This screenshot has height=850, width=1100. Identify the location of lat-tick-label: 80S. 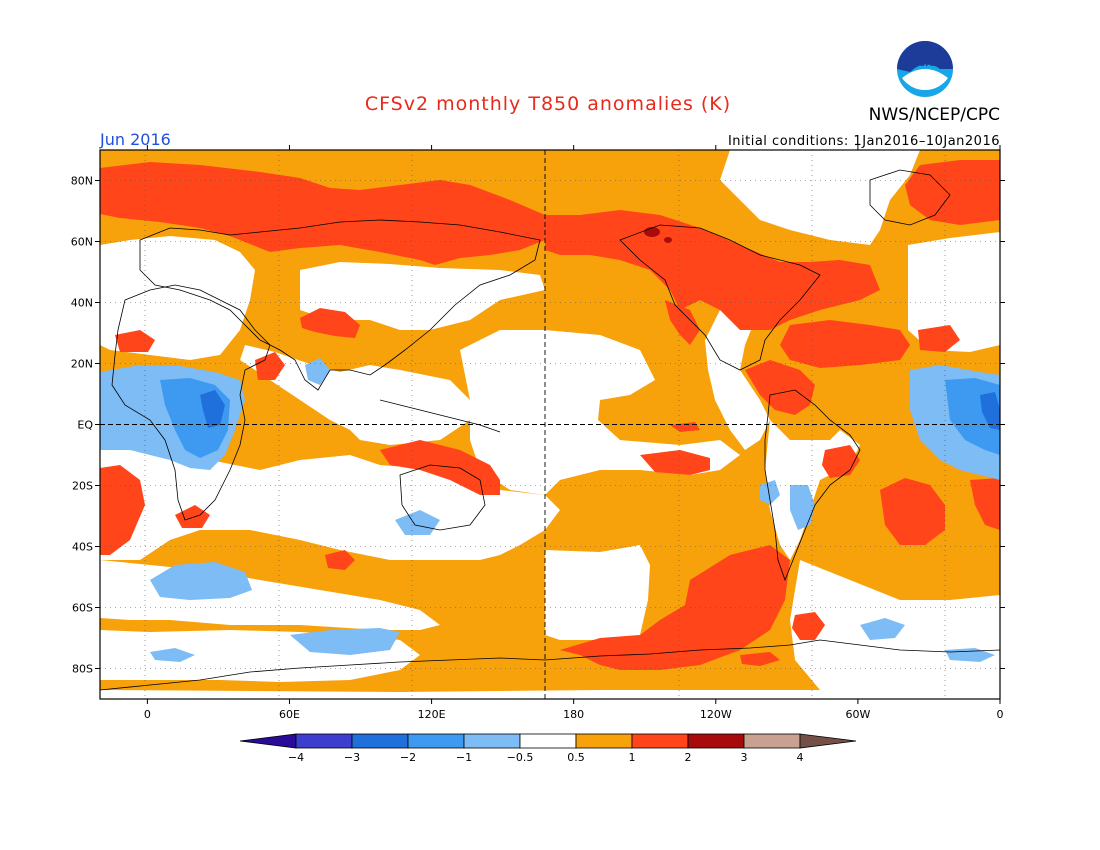
(82, 669).